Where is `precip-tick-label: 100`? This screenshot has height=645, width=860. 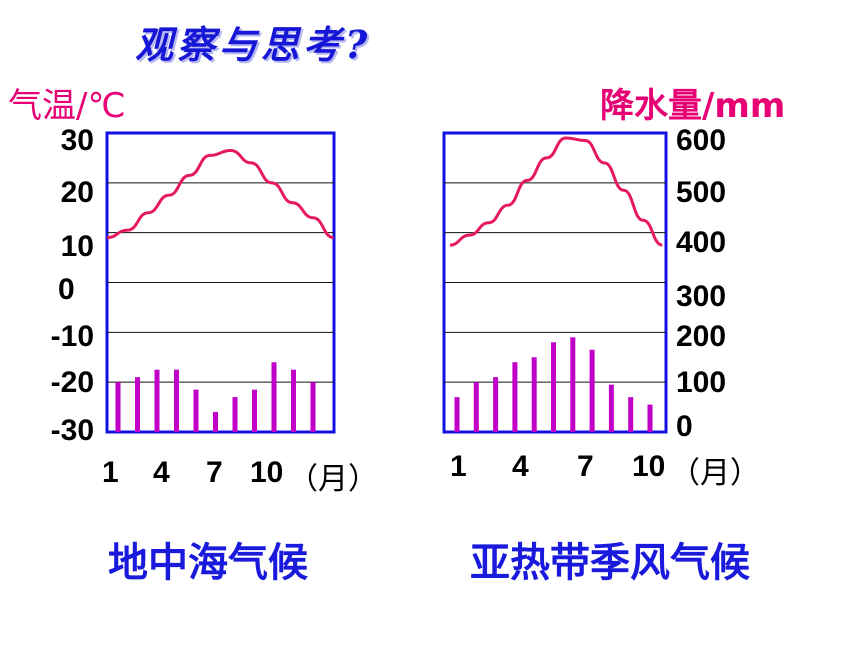 precip-tick-label: 100 is located at coordinates (701, 382).